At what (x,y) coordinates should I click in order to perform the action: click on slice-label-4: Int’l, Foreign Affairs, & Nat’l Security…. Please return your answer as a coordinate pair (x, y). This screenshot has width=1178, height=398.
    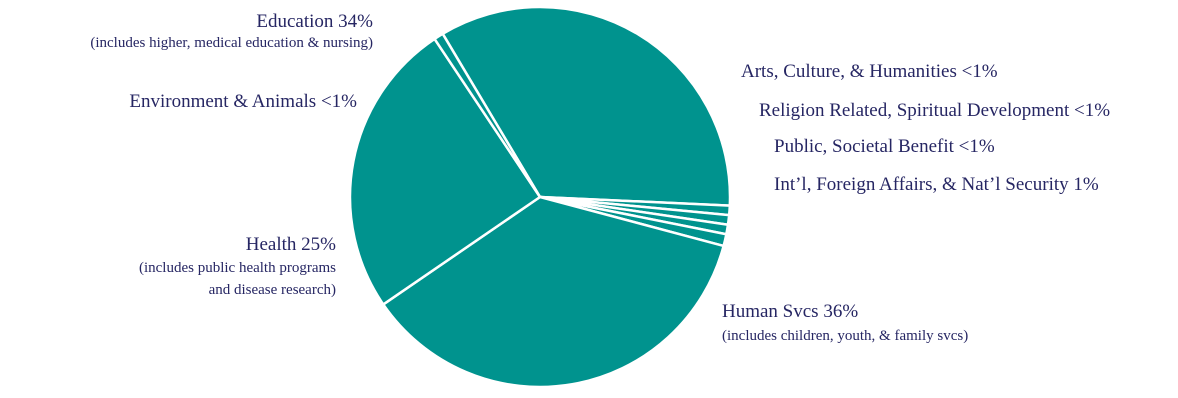
    Looking at the image, I should click on (936, 184).